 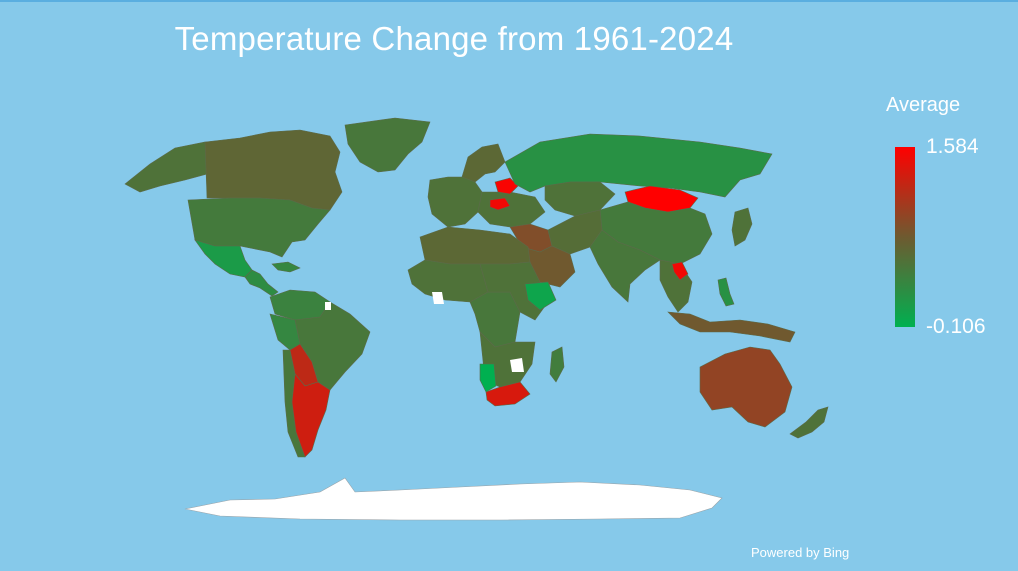 What do you see at coordinates (506, 186) in the screenshot?
I see `region-belarus` at bounding box center [506, 186].